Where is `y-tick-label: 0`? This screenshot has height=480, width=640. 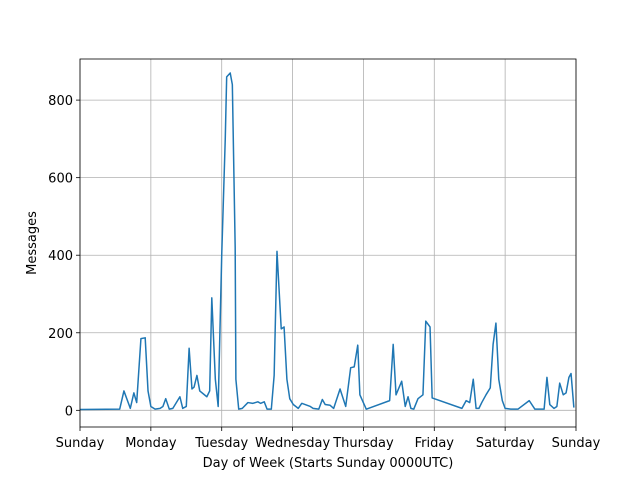
y-tick-label: 0 is located at coordinates (69, 411).